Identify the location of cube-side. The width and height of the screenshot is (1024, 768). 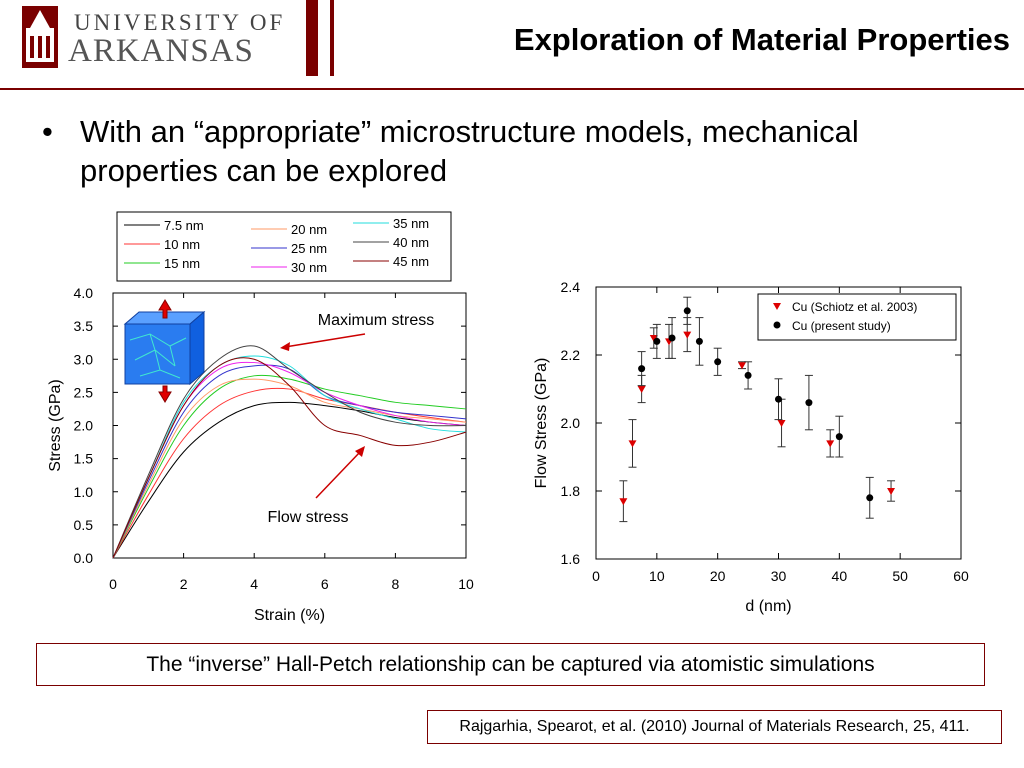
(197, 348).